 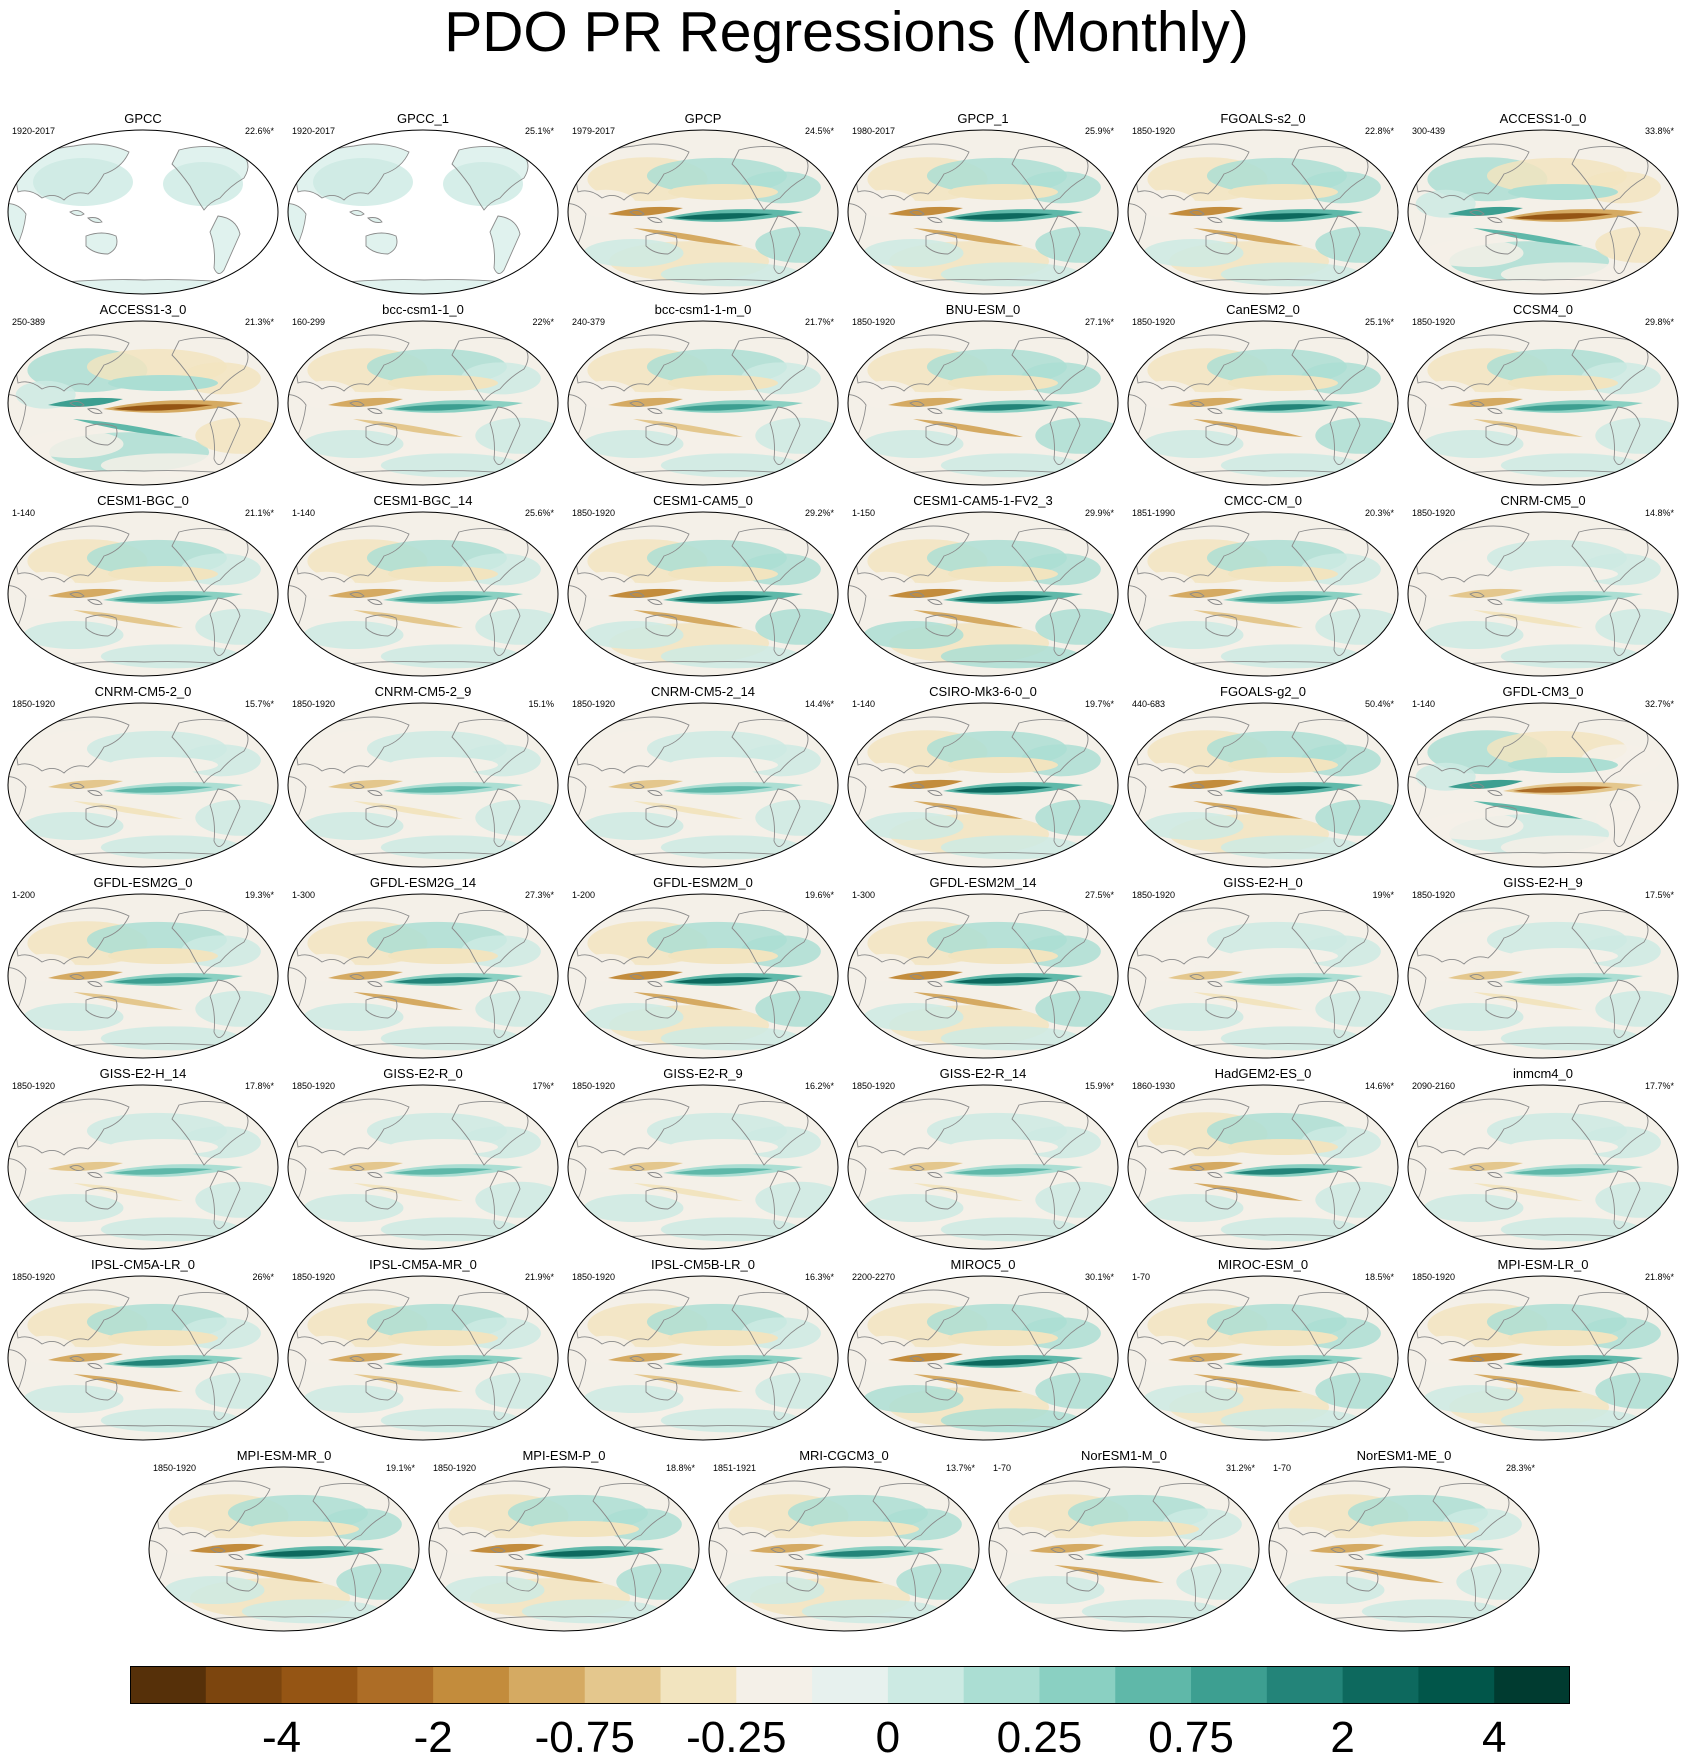 What do you see at coordinates (143, 398) in the screenshot?
I see `map-panel: ACCESS1-3_0 250-389 21.3%*` at bounding box center [143, 398].